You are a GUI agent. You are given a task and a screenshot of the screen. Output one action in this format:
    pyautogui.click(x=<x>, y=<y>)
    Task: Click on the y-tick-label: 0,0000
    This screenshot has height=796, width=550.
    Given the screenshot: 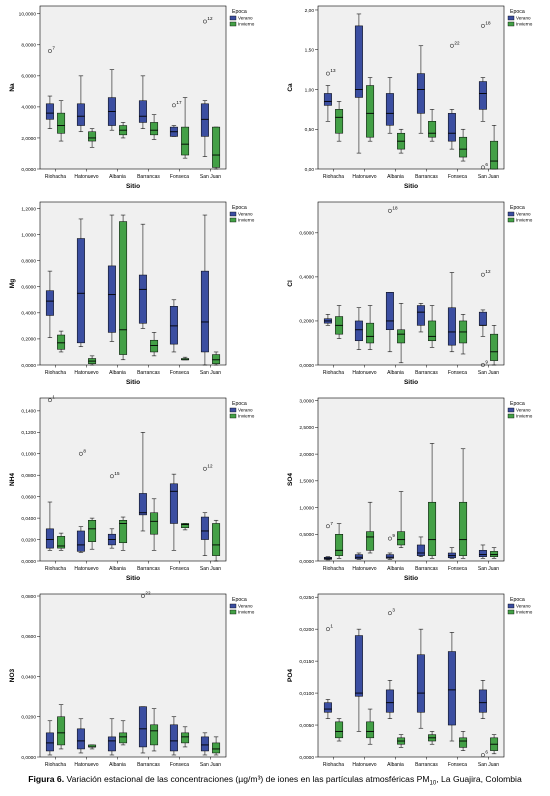 What is the action you would take?
    pyautogui.click(x=306, y=758)
    